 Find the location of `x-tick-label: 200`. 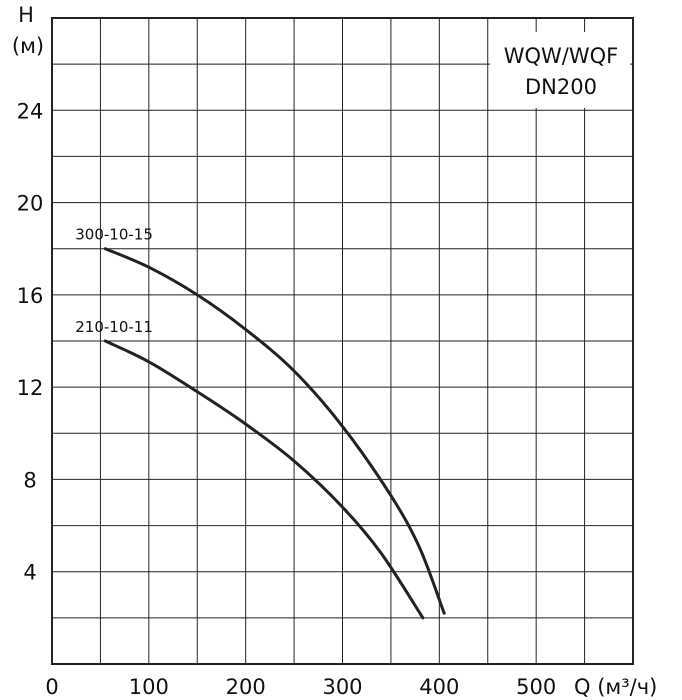

x-tick-label: 200 is located at coordinates (246, 687).